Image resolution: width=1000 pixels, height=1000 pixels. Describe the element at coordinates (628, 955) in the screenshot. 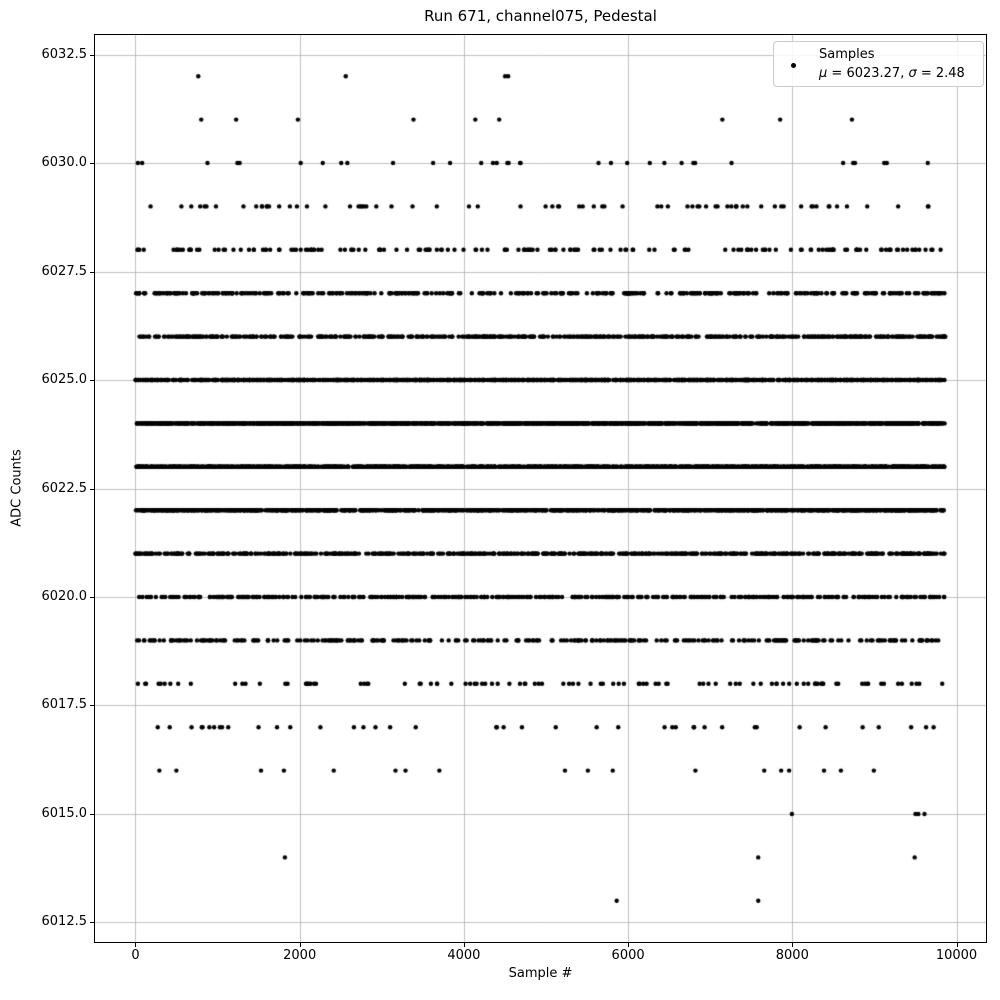

I see `x-tick-label: 6000` at that location.